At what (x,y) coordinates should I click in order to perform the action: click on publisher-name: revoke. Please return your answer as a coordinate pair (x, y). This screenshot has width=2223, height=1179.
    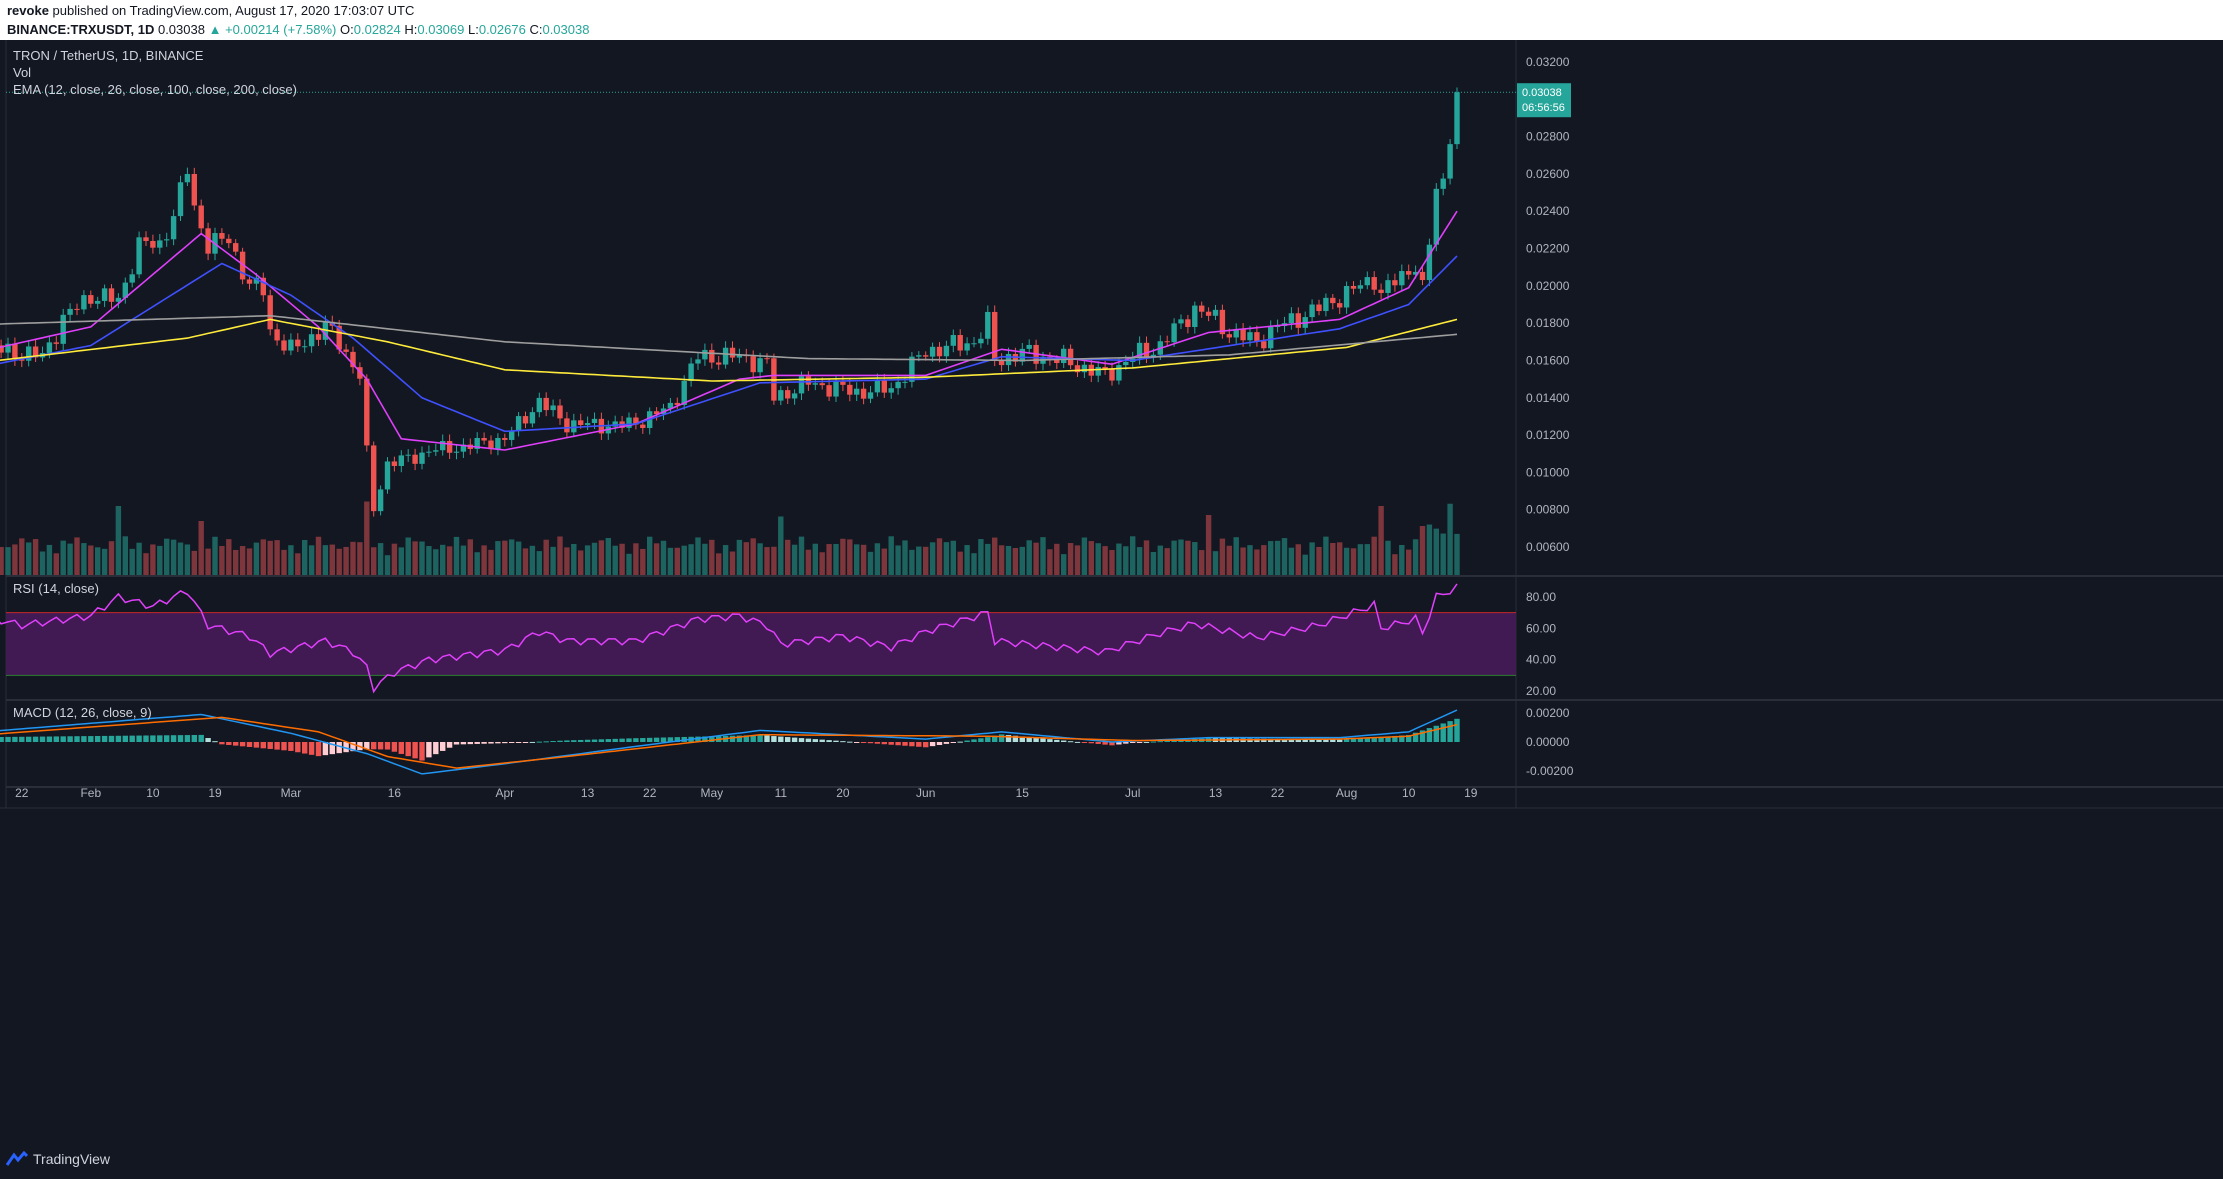
    Looking at the image, I should click on (28, 10).